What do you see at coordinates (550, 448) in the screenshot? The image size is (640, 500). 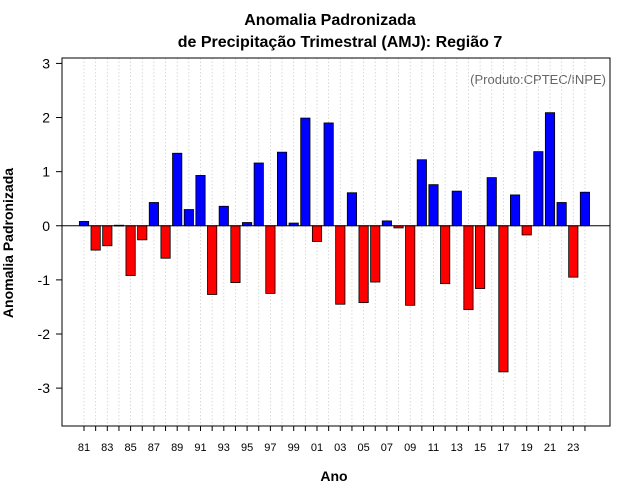 I see `x-tick-label: 21` at bounding box center [550, 448].